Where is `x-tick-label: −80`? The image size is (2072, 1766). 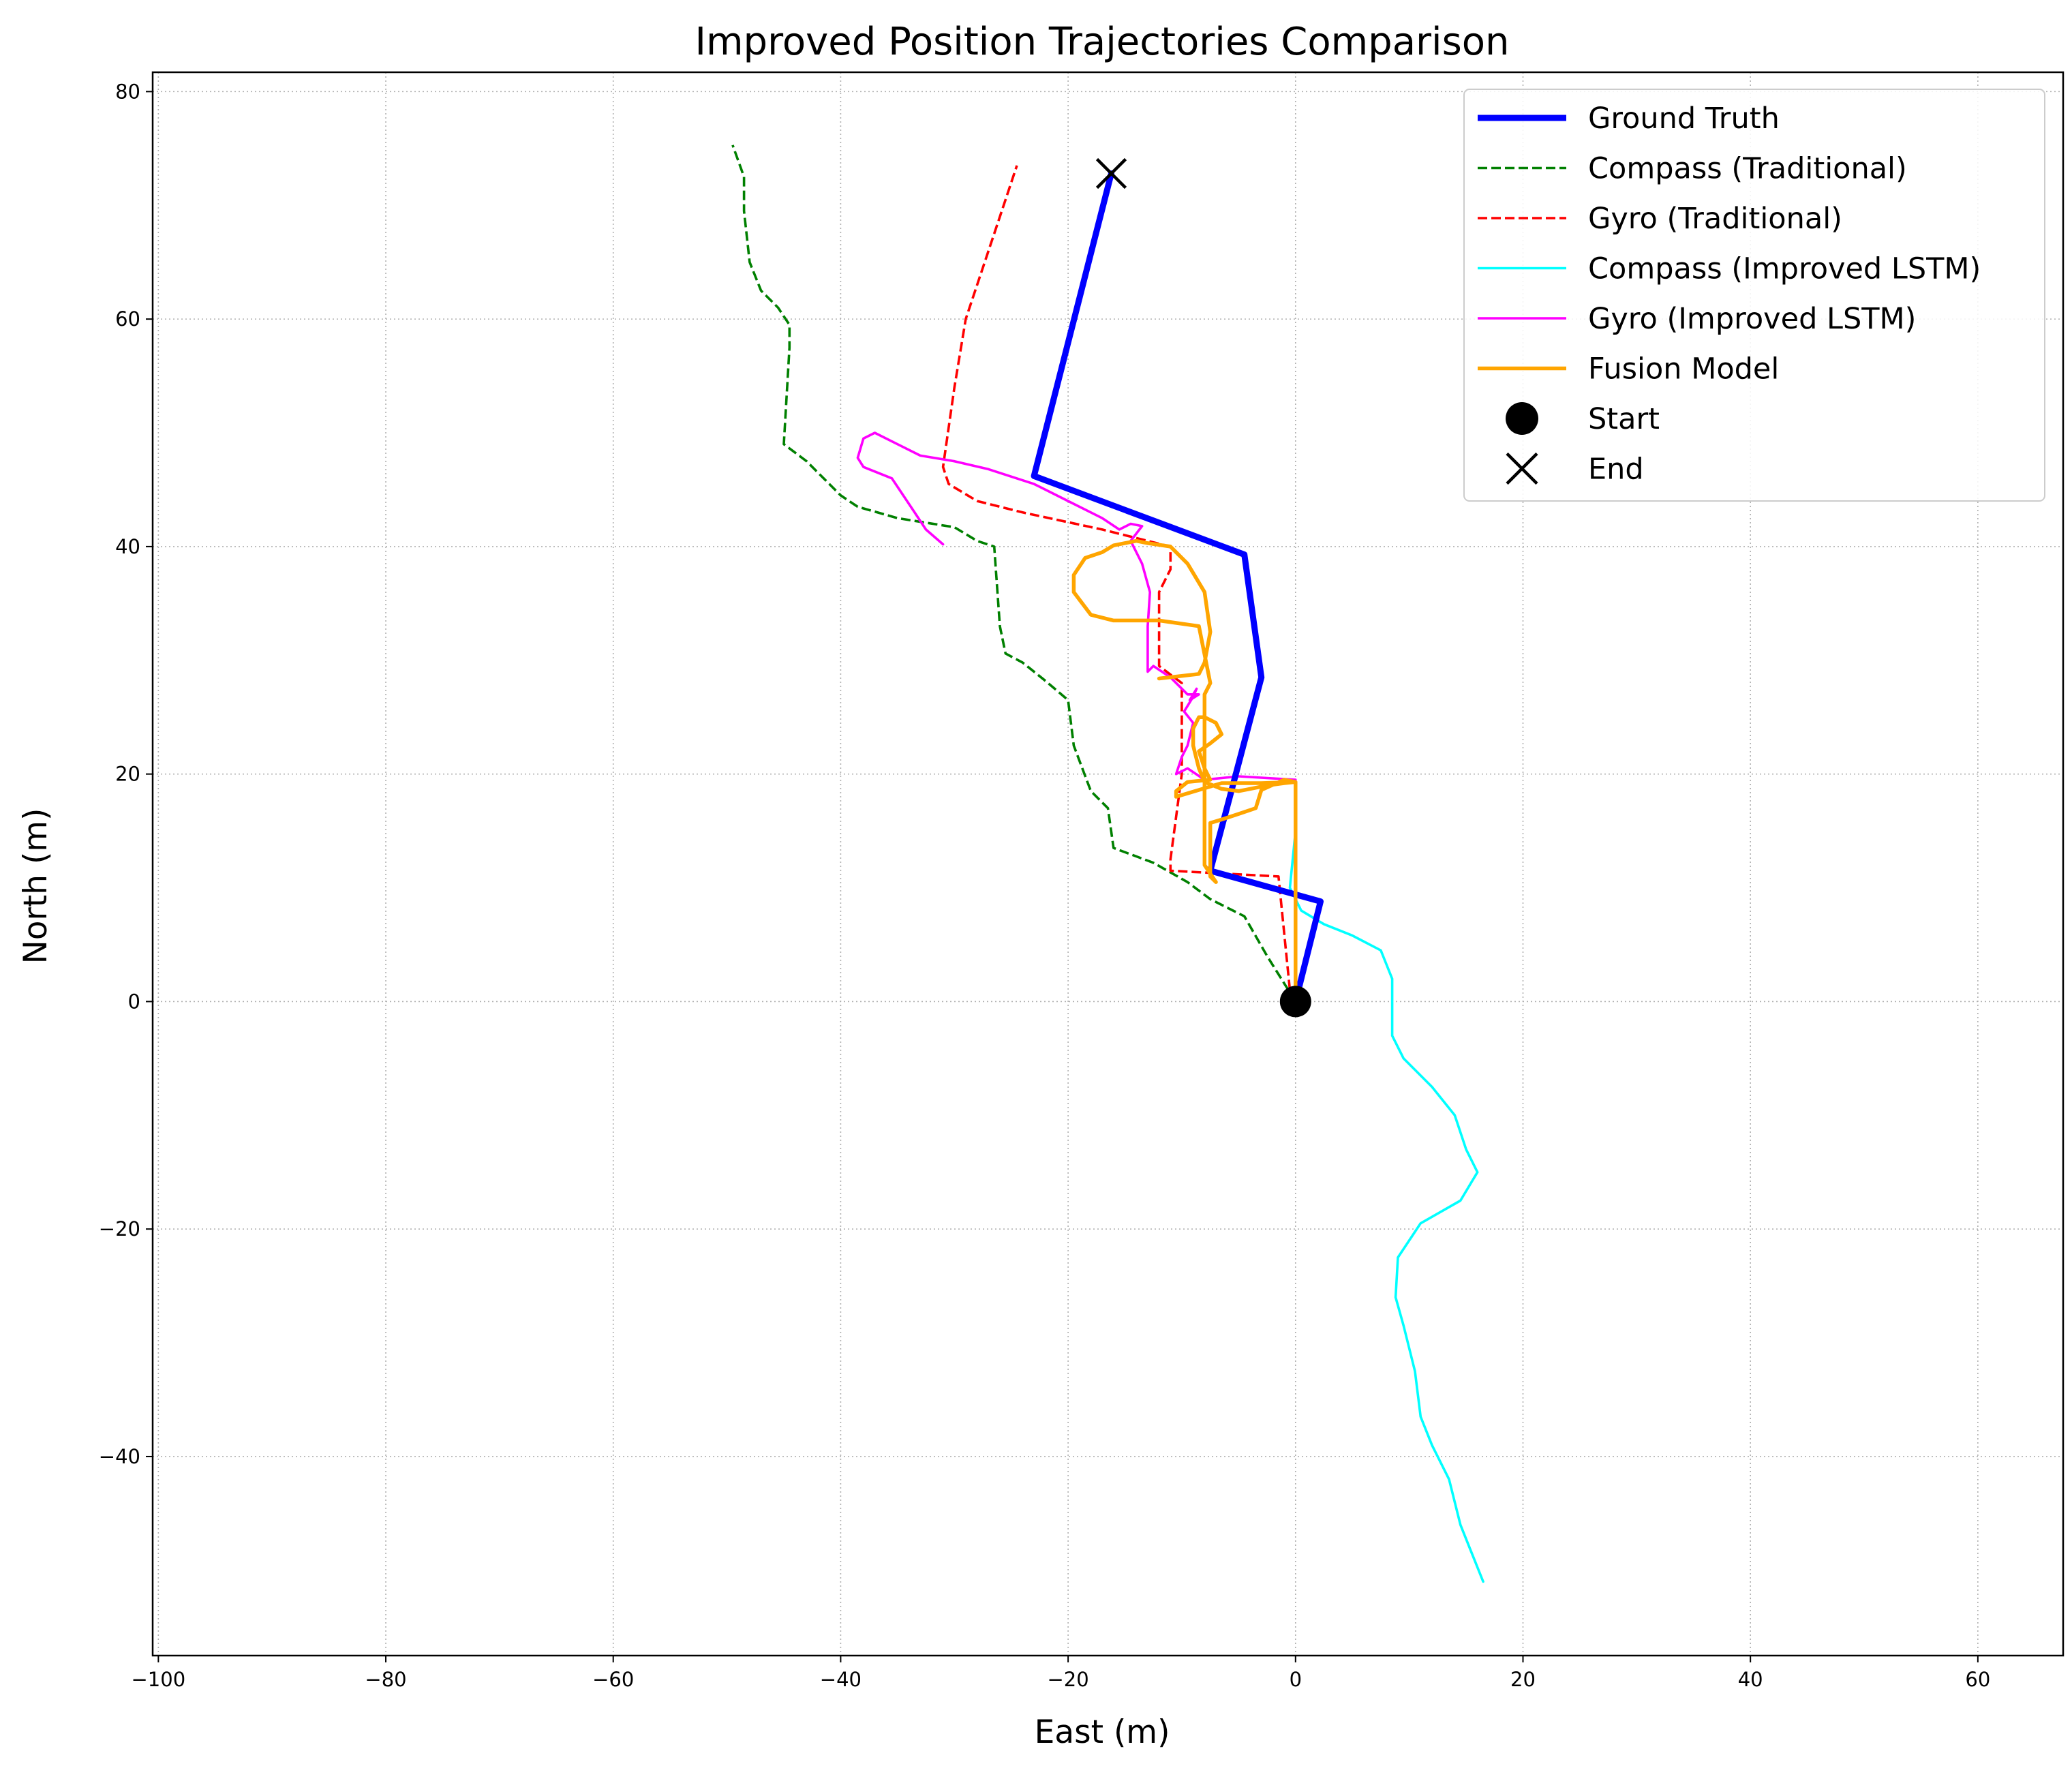 x-tick-label: −80 is located at coordinates (385, 1680).